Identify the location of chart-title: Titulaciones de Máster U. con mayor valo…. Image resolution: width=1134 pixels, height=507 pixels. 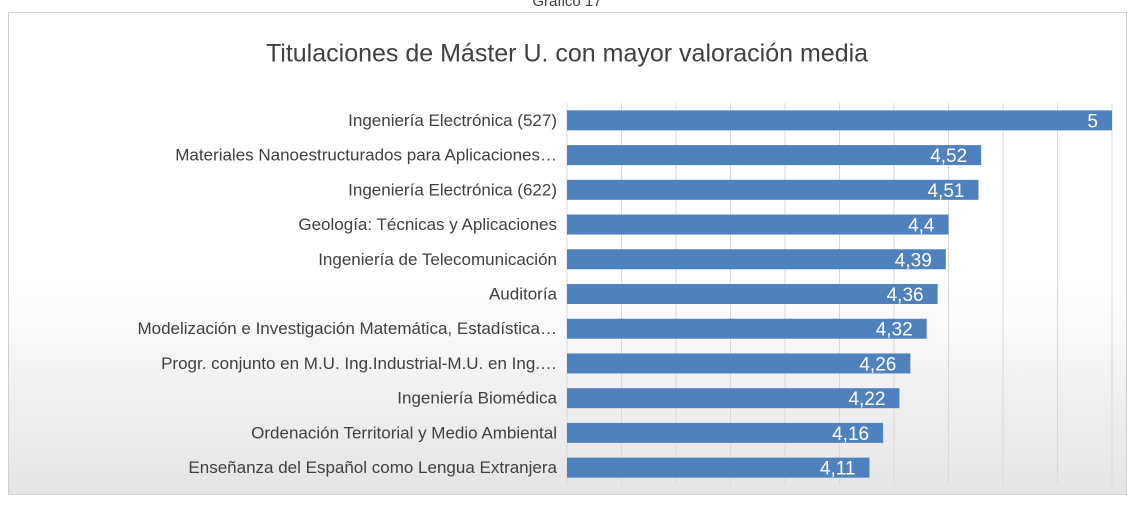
(567, 54).